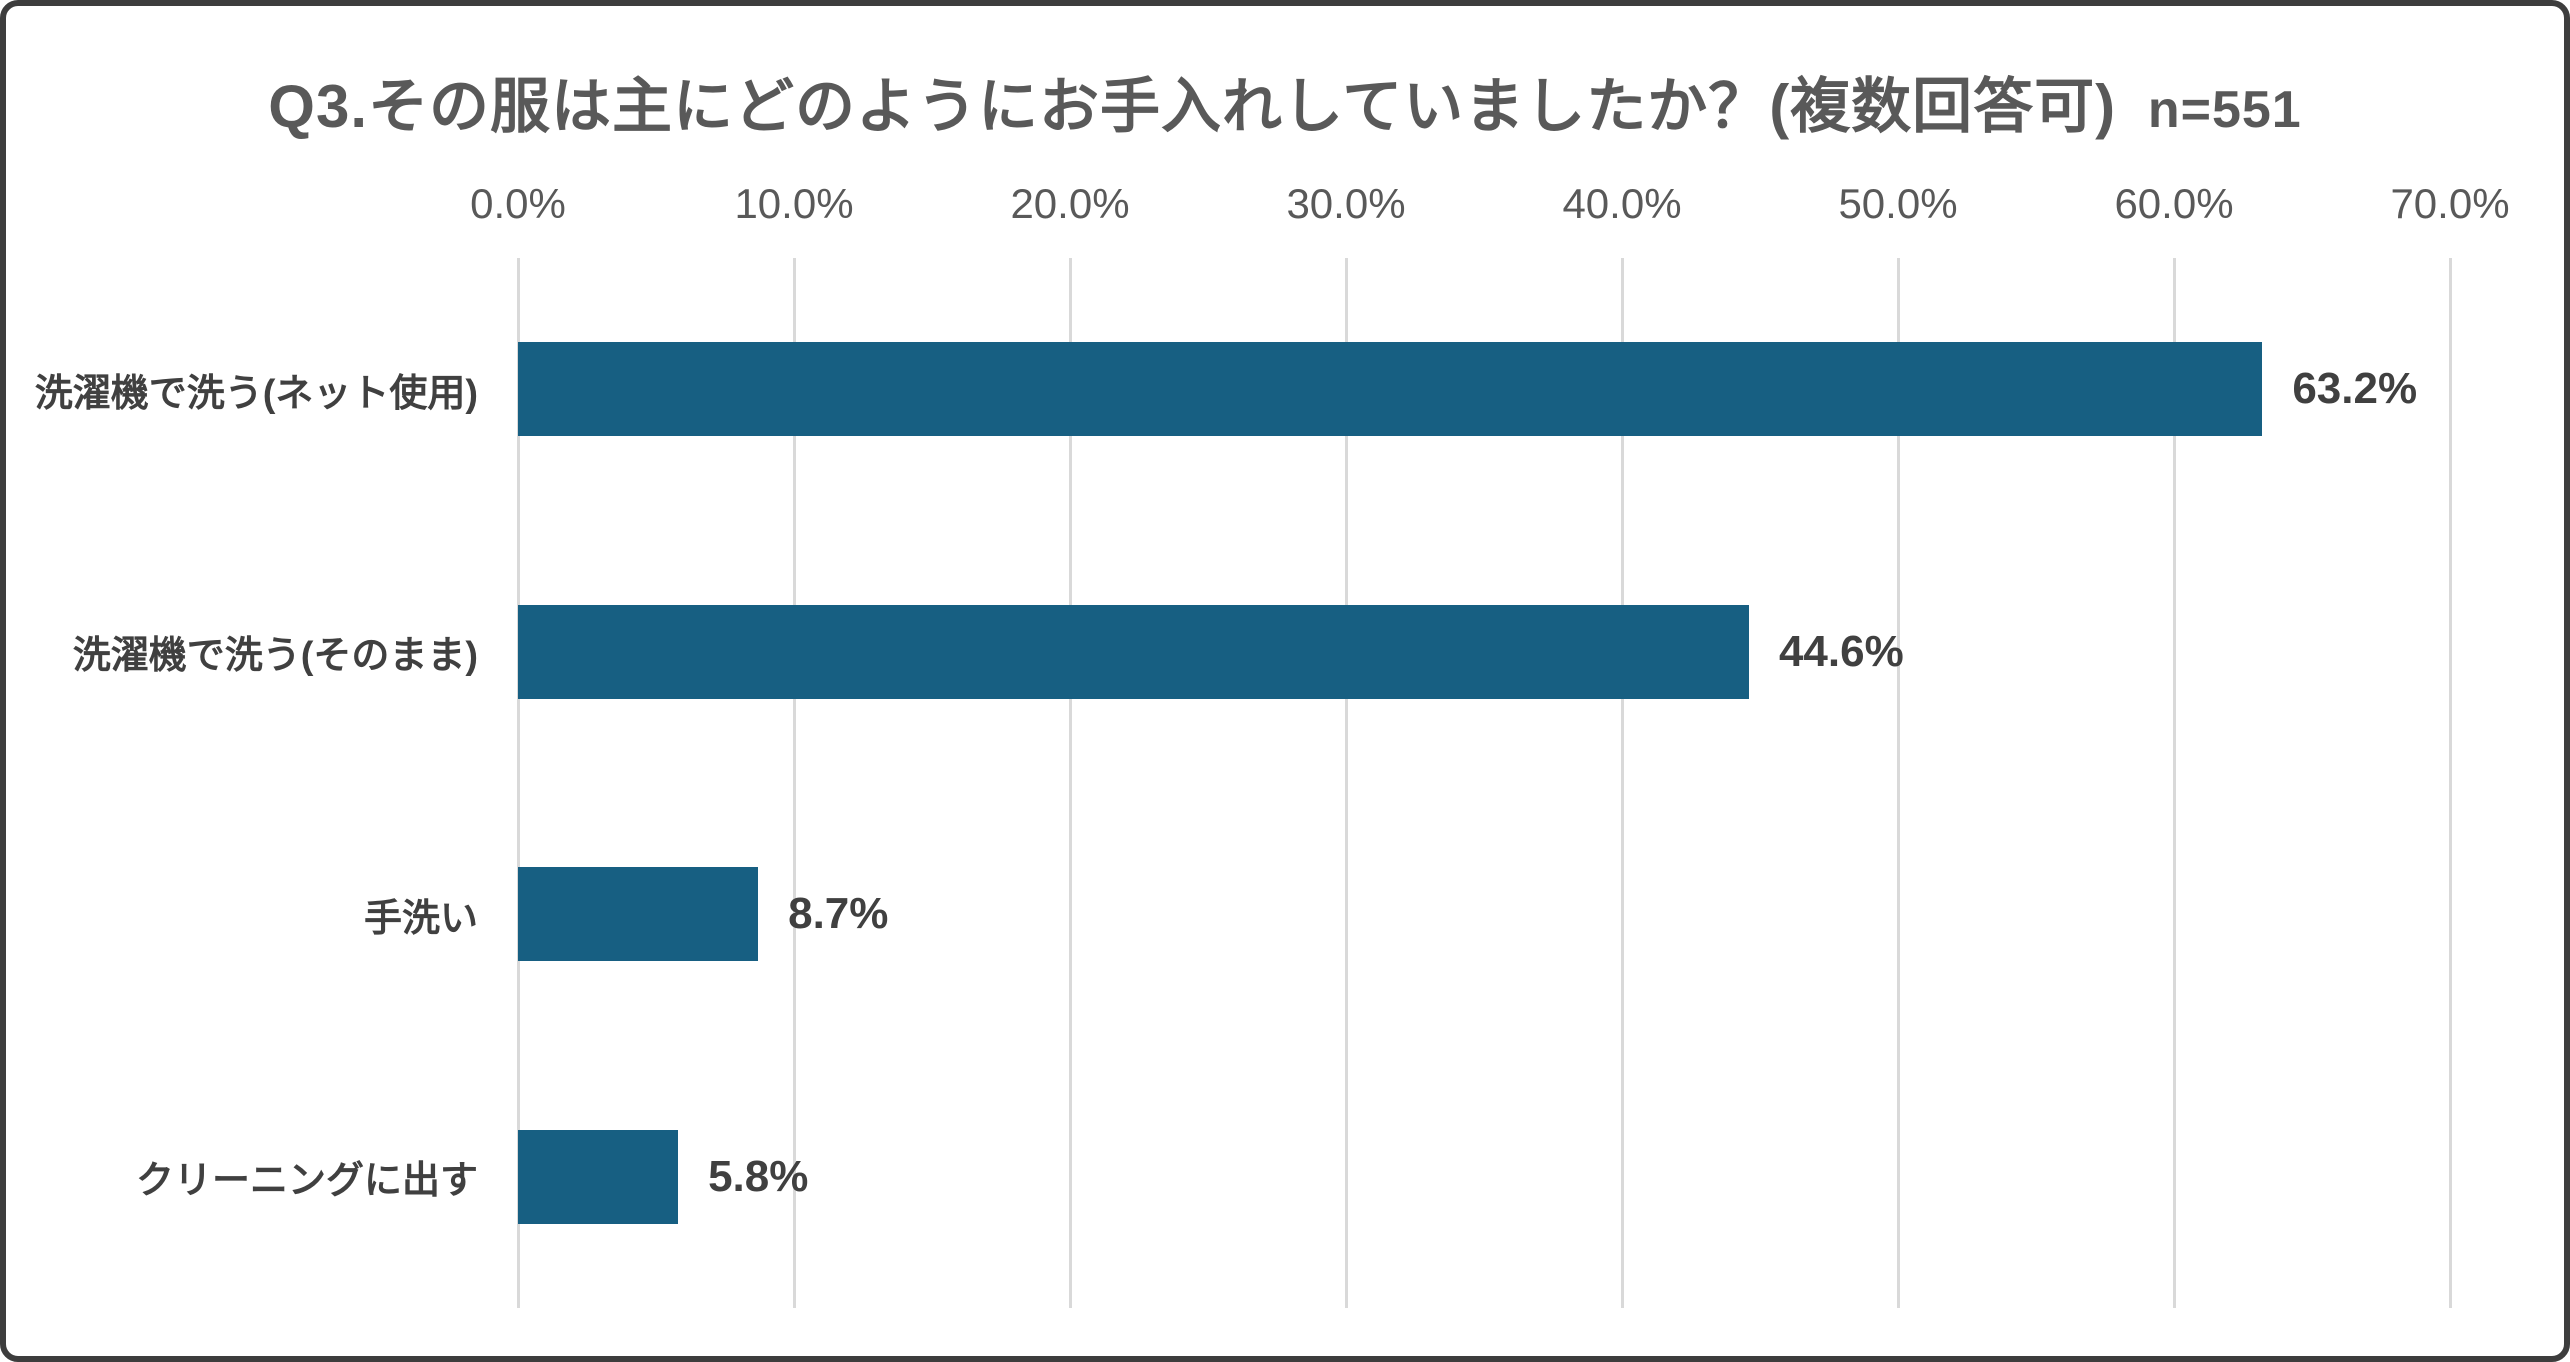 The image size is (2570, 1362). Describe the element at coordinates (1346, 203) in the screenshot. I see `x-tick-label: 30.0%` at that location.